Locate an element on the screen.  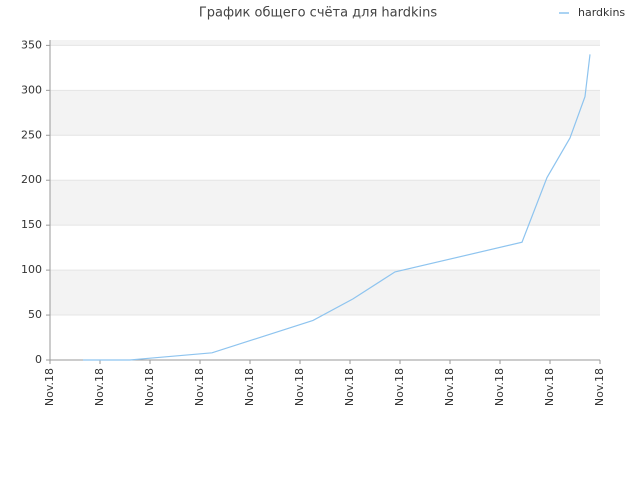
y-tick-label: 300 is located at coordinates (31, 89).